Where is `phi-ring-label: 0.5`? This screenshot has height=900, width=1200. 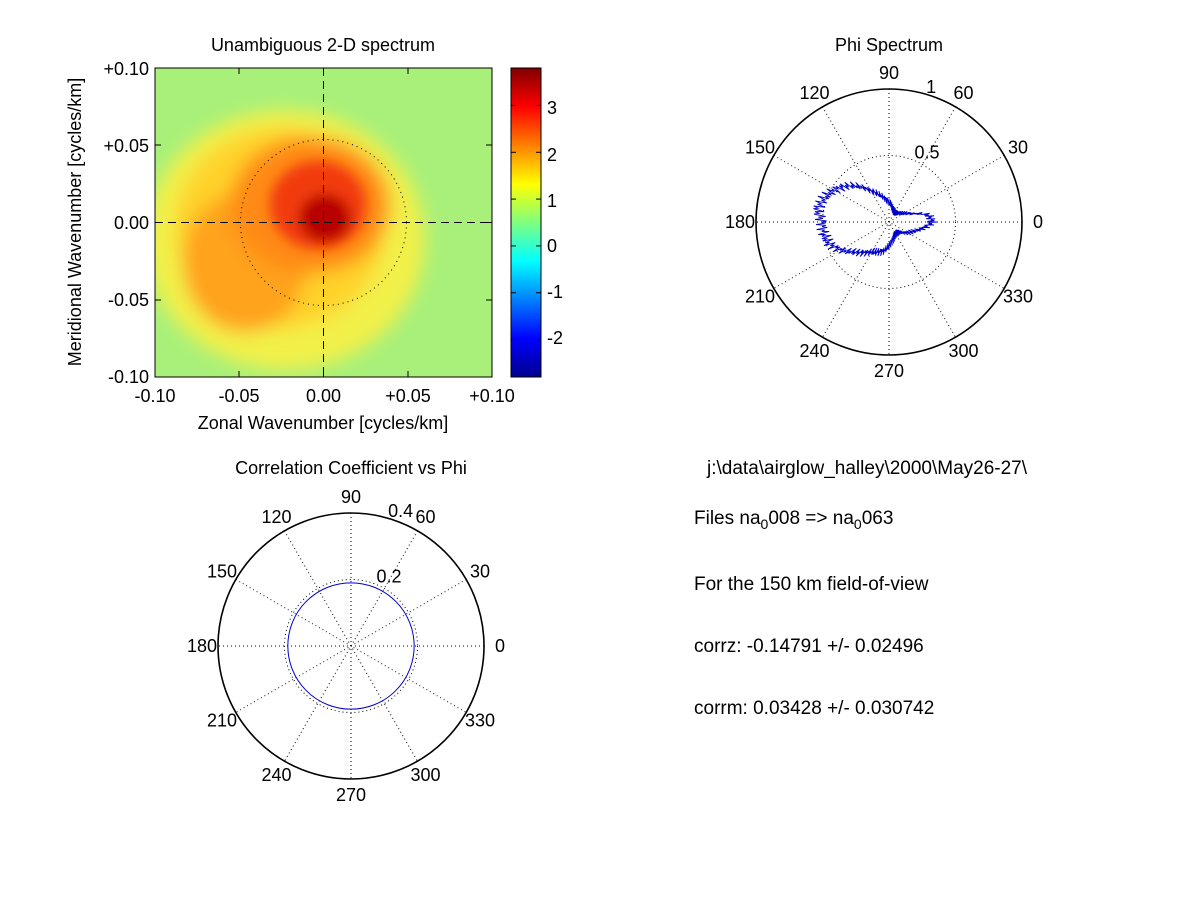 phi-ring-label: 0.5 is located at coordinates (927, 153).